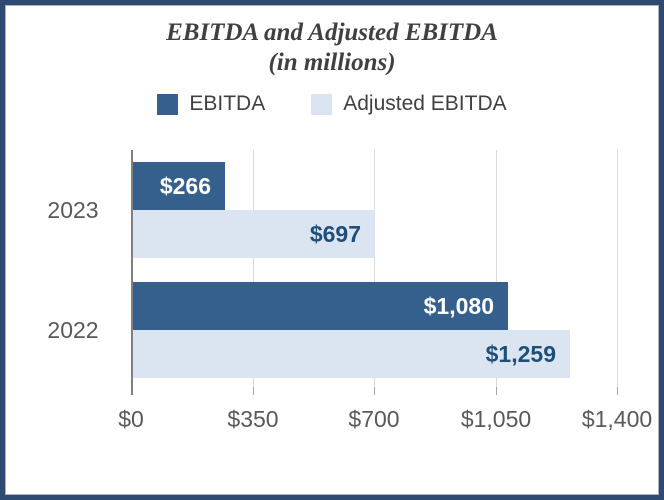 The width and height of the screenshot is (664, 500). I want to click on x-tick-label-2: $700, so click(374, 419).